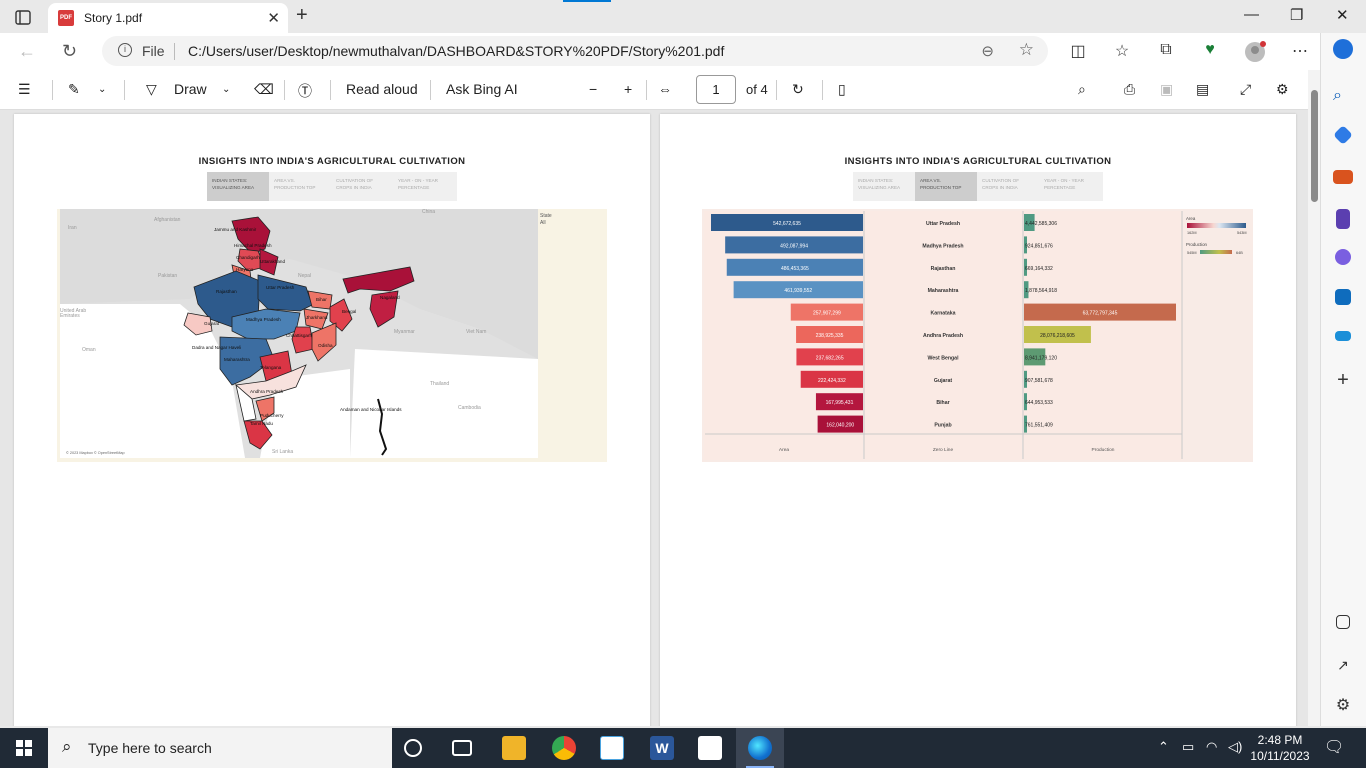 The width and height of the screenshot is (1366, 768). What do you see at coordinates (1166, 49) in the screenshot?
I see `collections-icon: ⧉` at bounding box center [1166, 49].